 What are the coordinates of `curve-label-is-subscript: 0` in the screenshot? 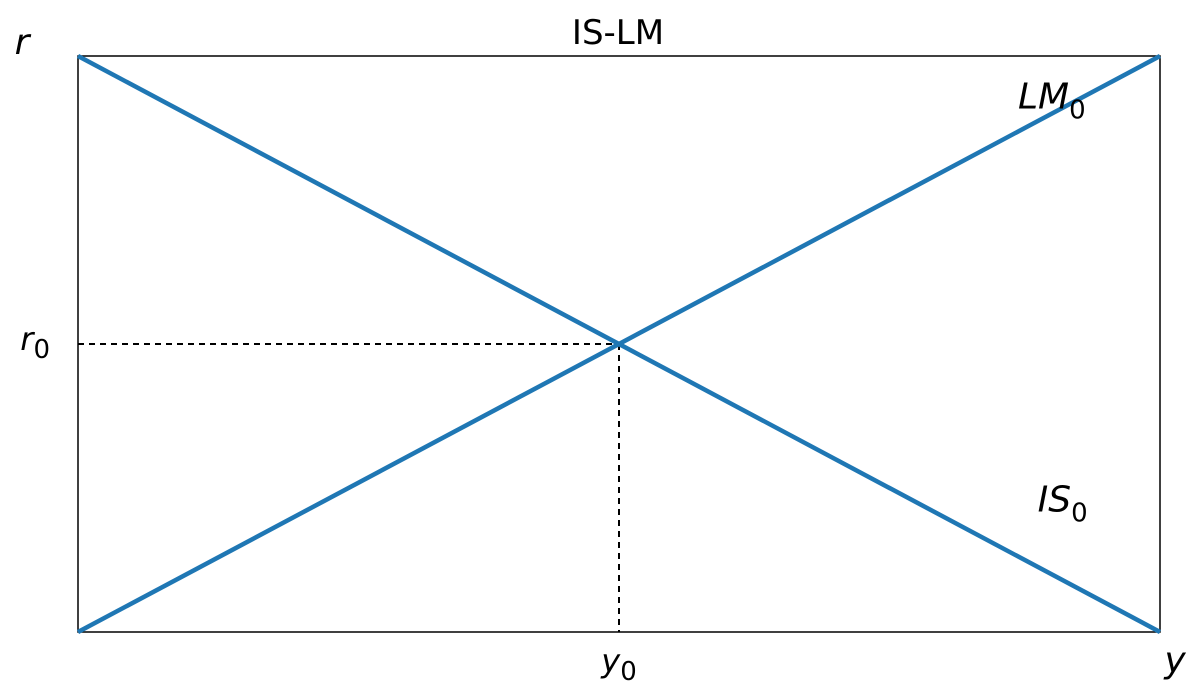 It's located at (1079, 514).